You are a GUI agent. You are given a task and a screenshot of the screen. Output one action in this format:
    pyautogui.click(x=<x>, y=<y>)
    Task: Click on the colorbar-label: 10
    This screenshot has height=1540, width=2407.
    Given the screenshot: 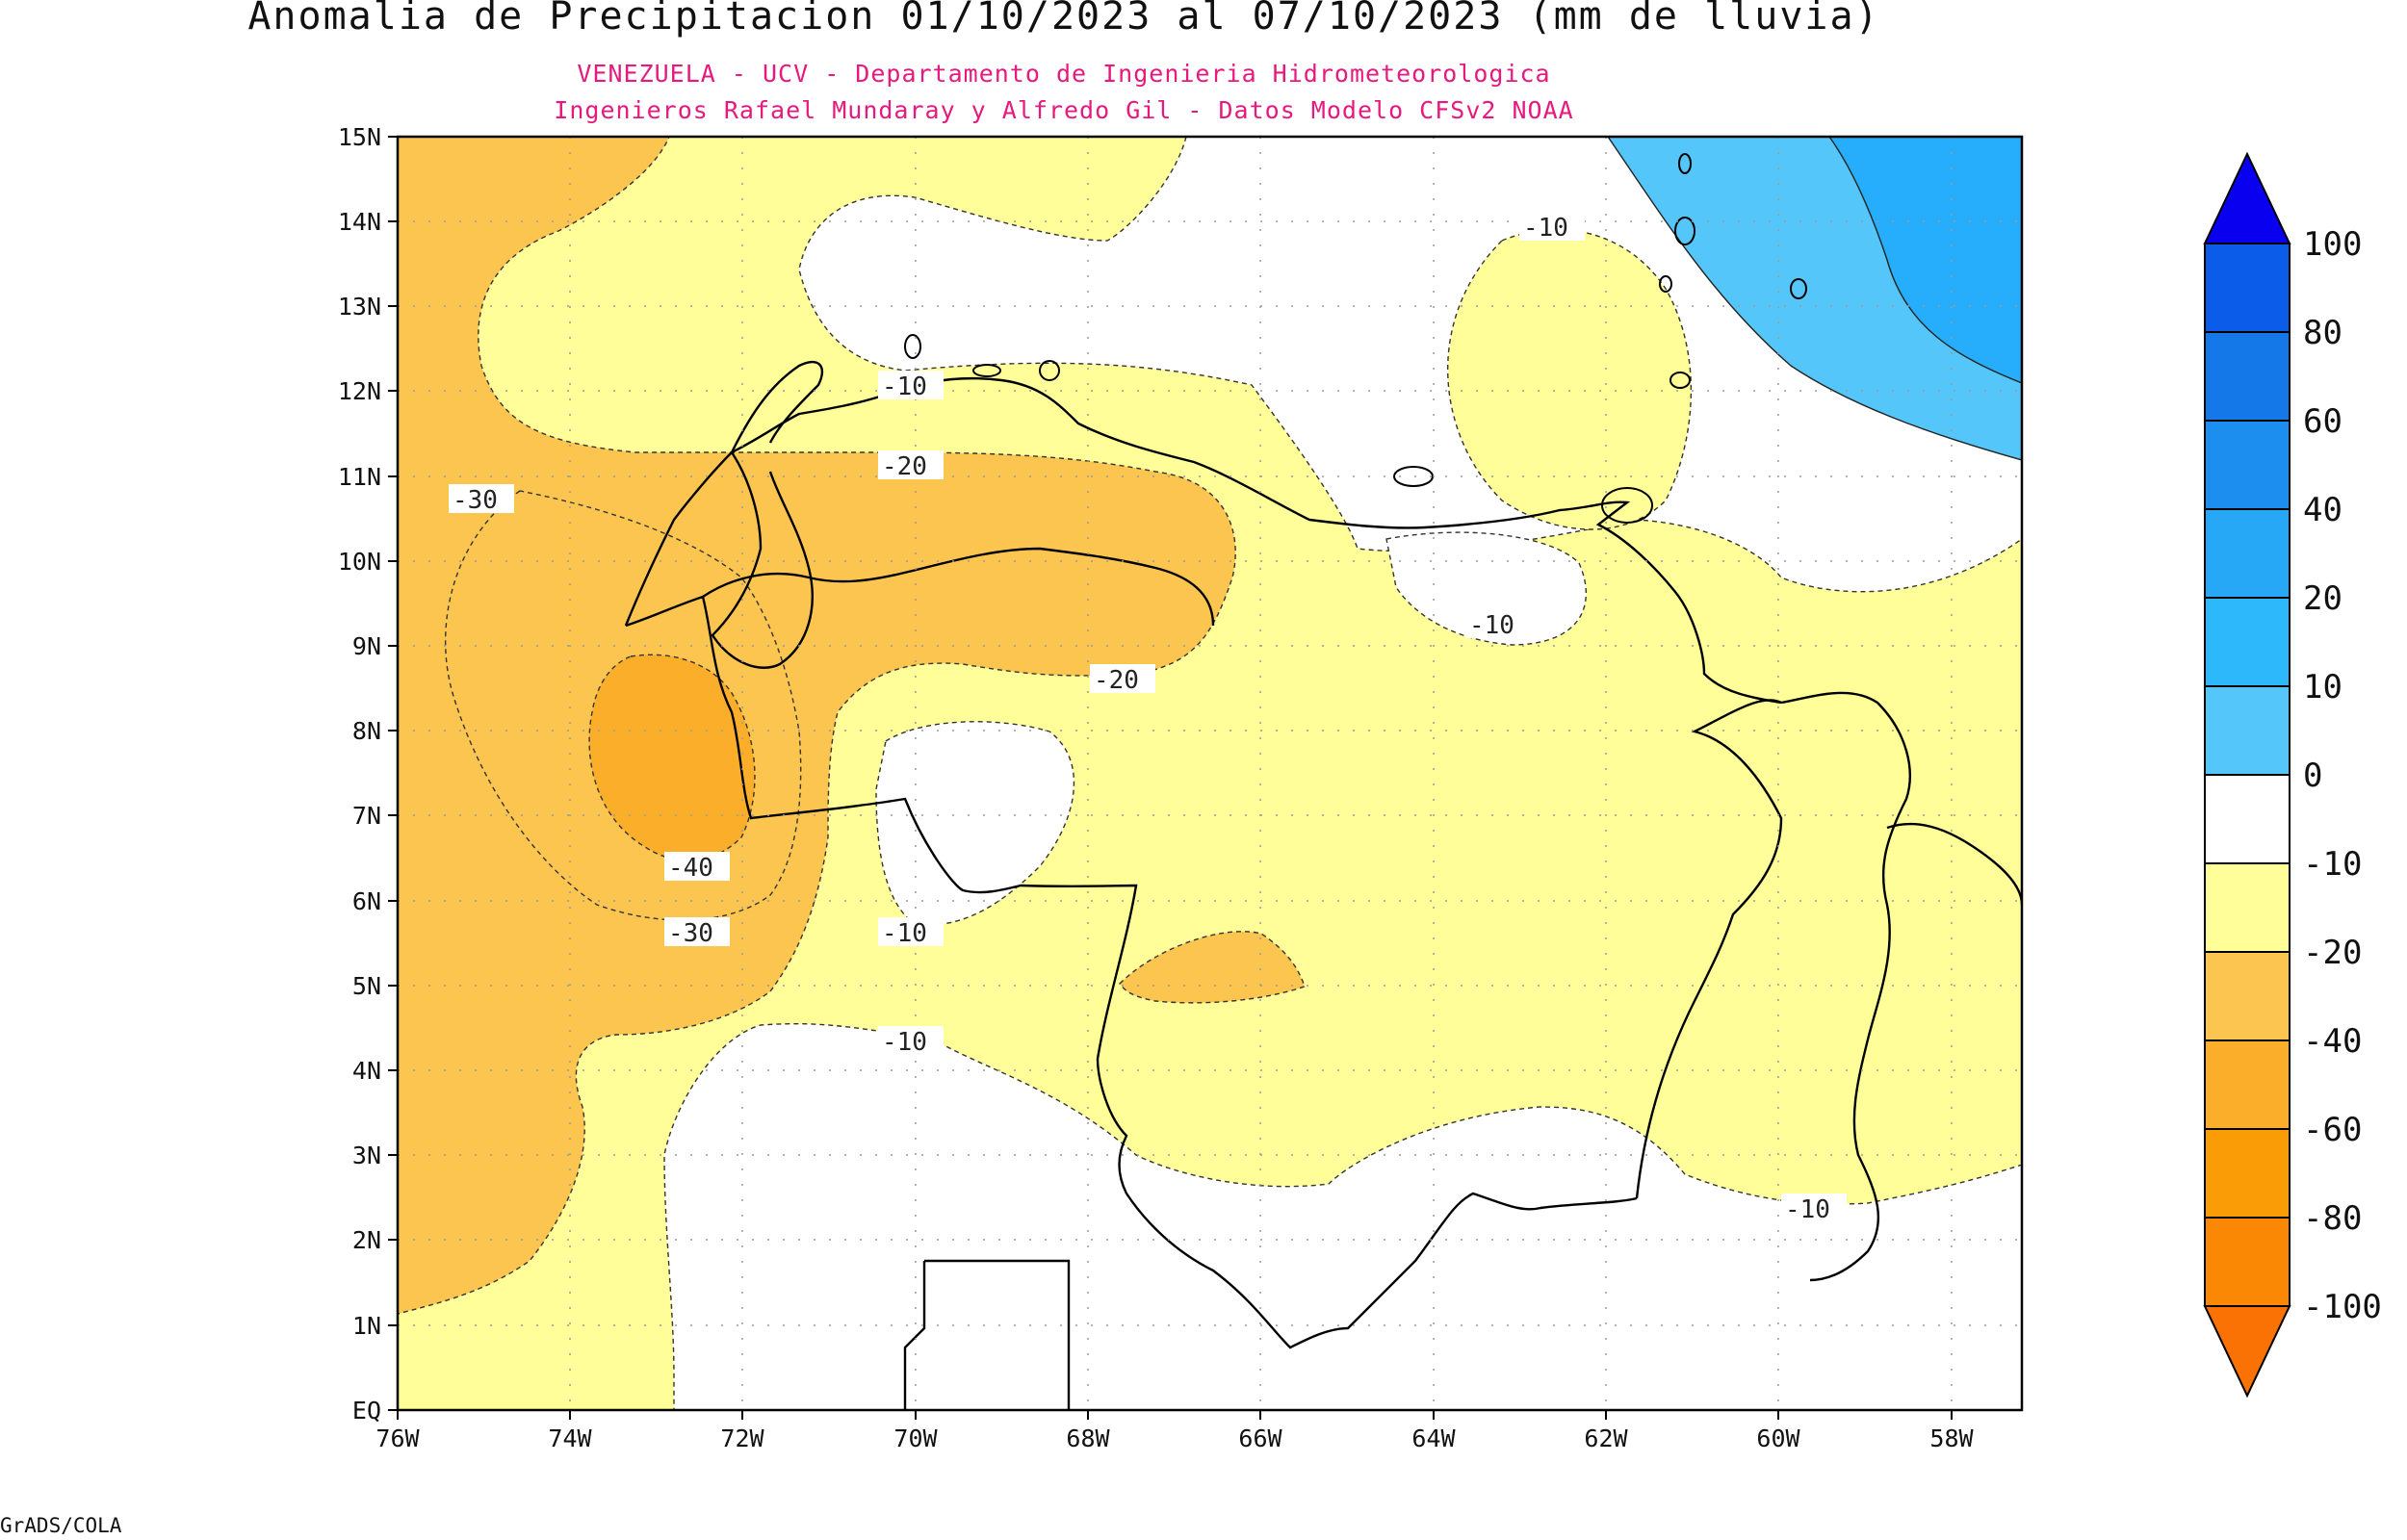 What is the action you would take?
    pyautogui.click(x=2322, y=687)
    